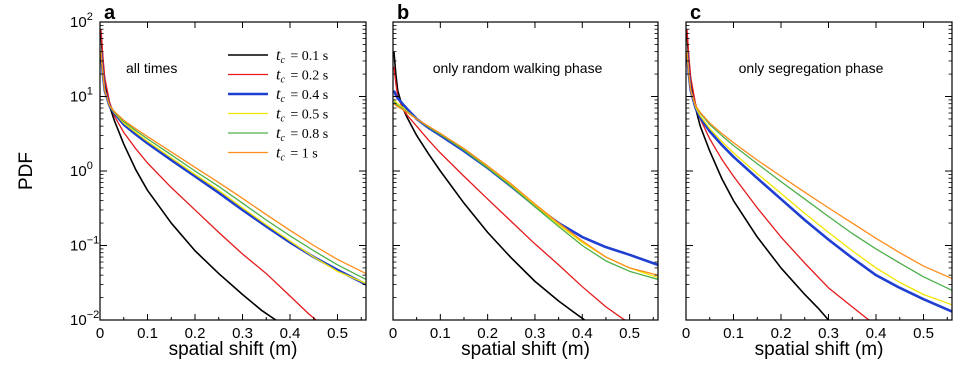  Describe the element at coordinates (302, 115) in the screenshot. I see `legend-label: tc = 0.5 s` at that location.